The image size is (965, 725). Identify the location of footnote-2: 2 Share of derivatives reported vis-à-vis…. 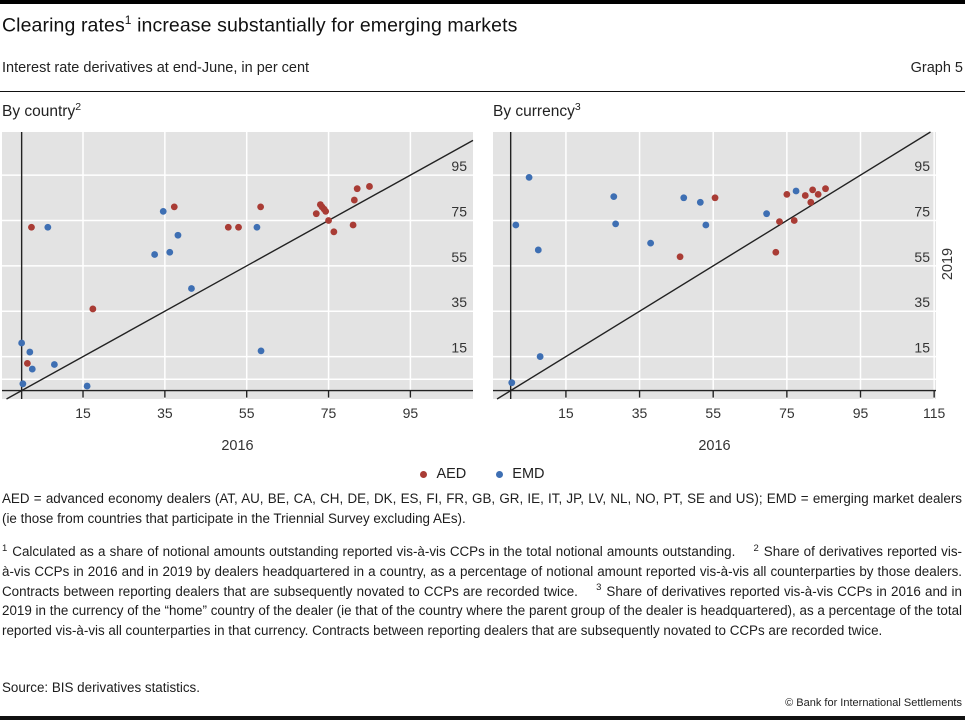
(482, 570).